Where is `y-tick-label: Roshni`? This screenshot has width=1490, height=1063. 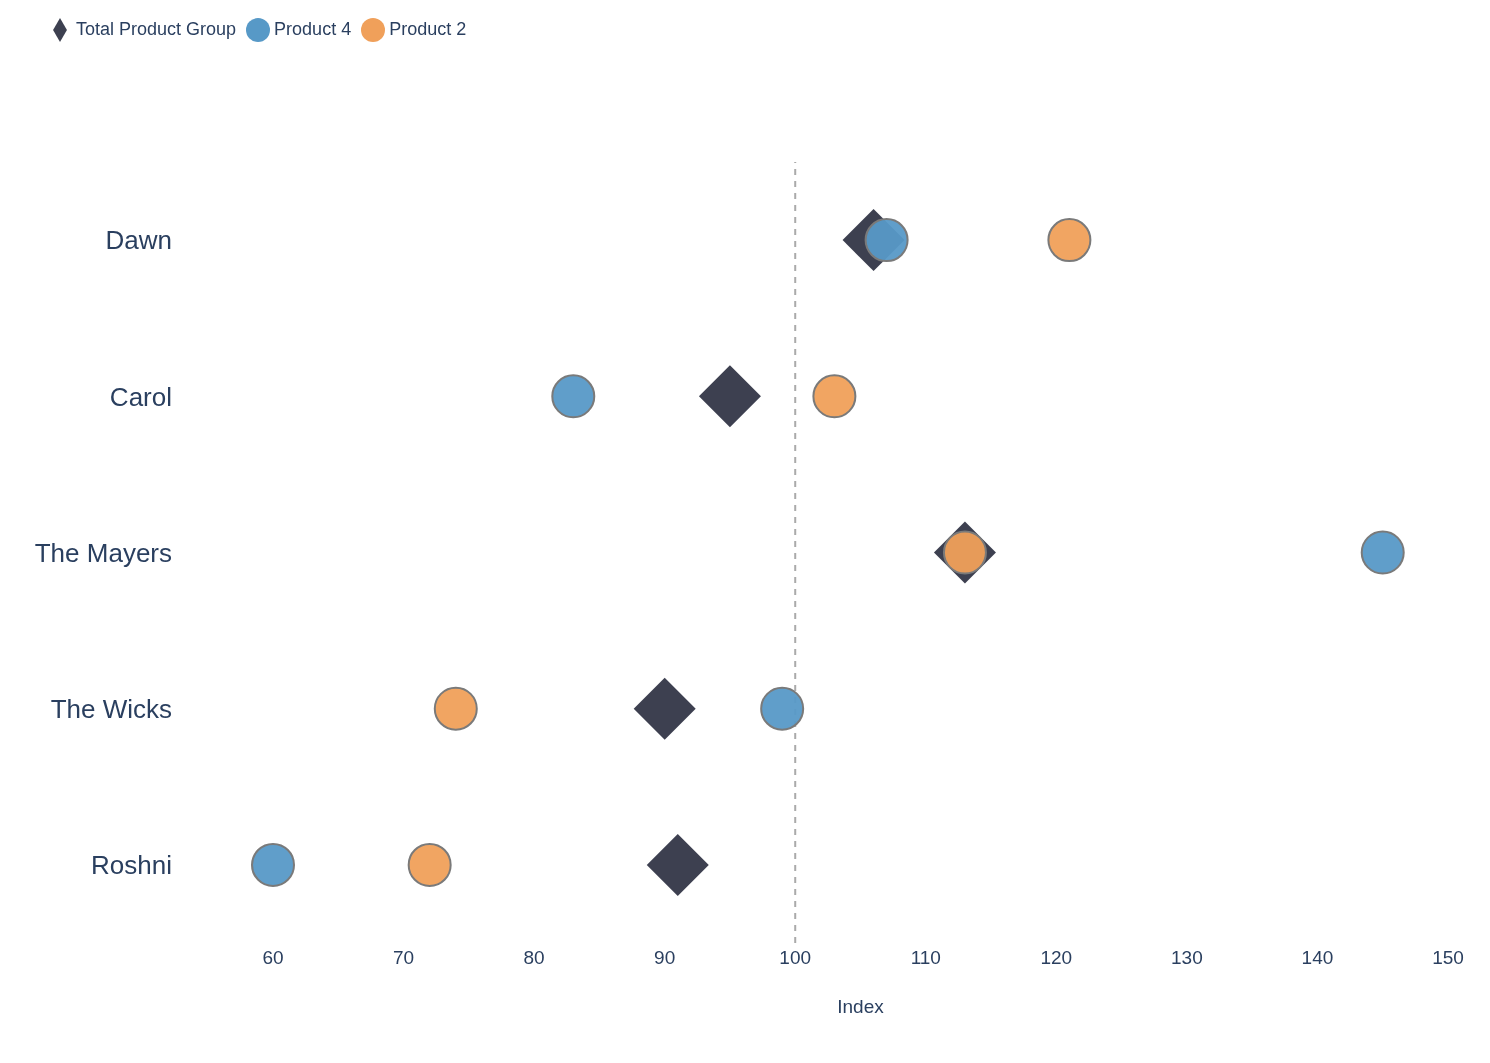
y-tick-label: Roshni is located at coordinates (131, 865).